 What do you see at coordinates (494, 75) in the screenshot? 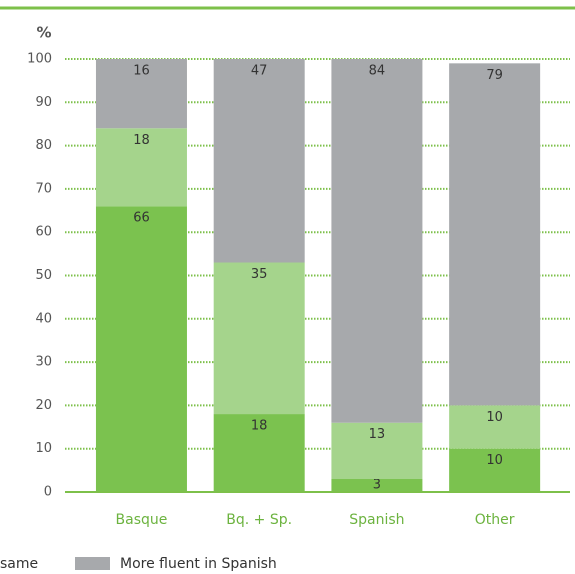
I see `data-label: 79` at bounding box center [494, 75].